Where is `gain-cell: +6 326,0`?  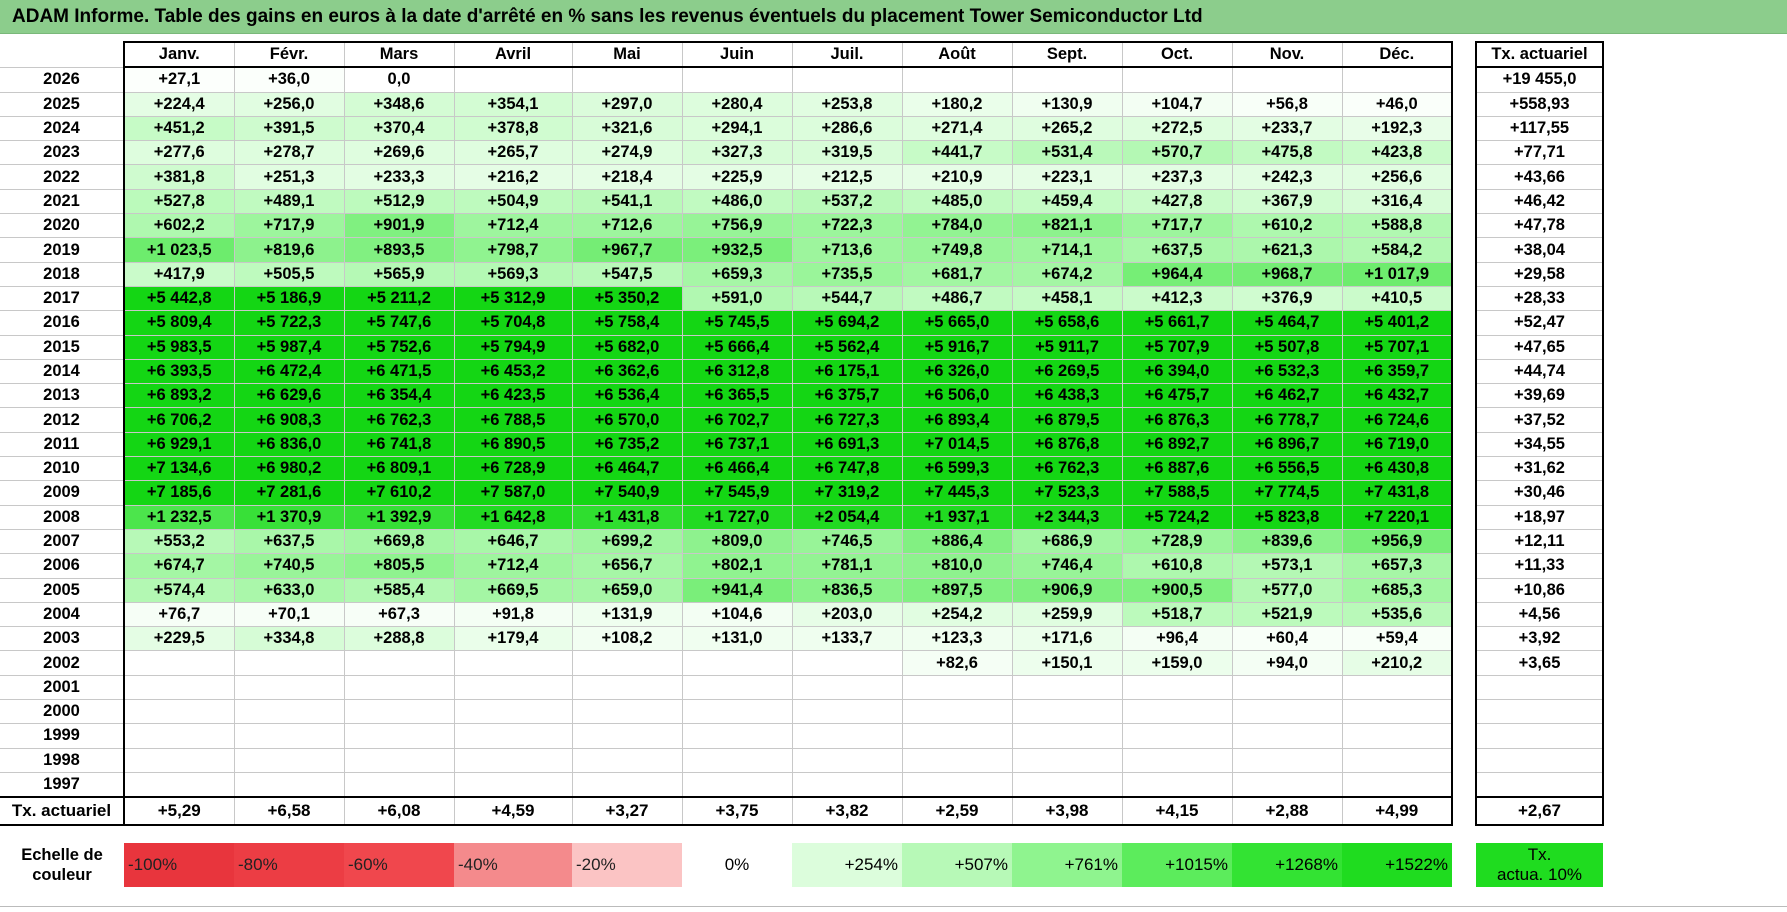
gain-cell: +6 326,0 is located at coordinates (957, 371).